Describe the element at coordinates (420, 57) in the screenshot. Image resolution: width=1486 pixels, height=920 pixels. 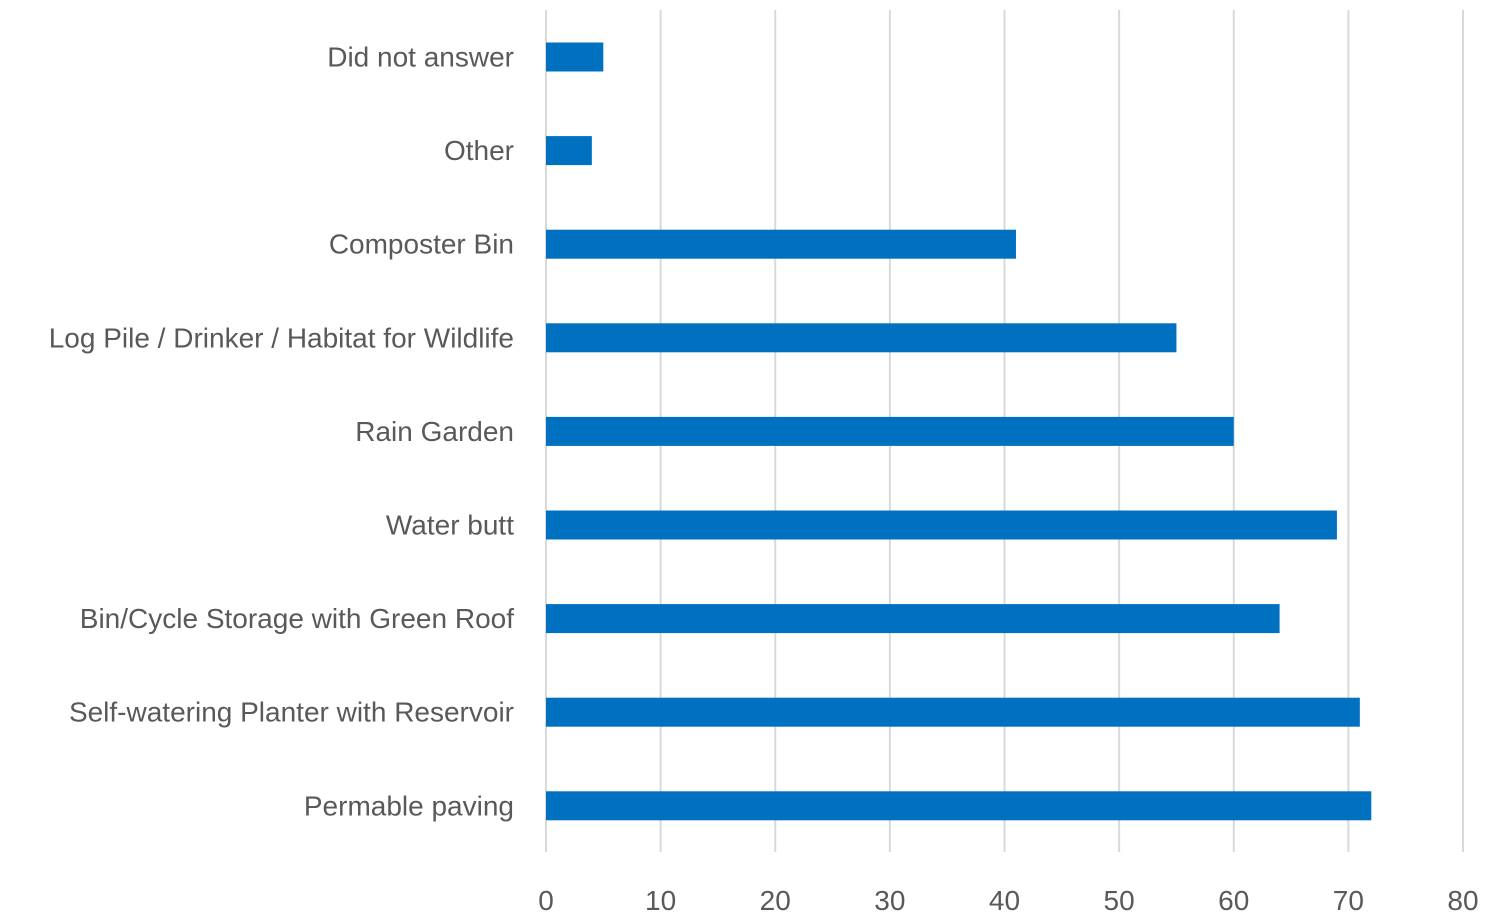
I see `category-label-0: Did not answer` at that location.